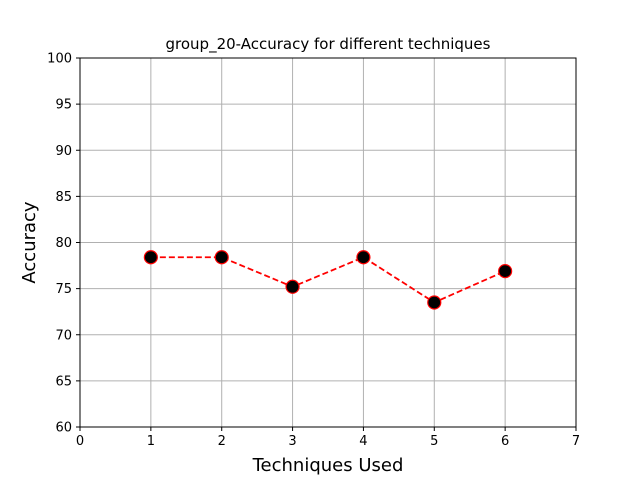 The image size is (640, 480). What do you see at coordinates (434, 441) in the screenshot?
I see `x-tick-label: 5` at bounding box center [434, 441].